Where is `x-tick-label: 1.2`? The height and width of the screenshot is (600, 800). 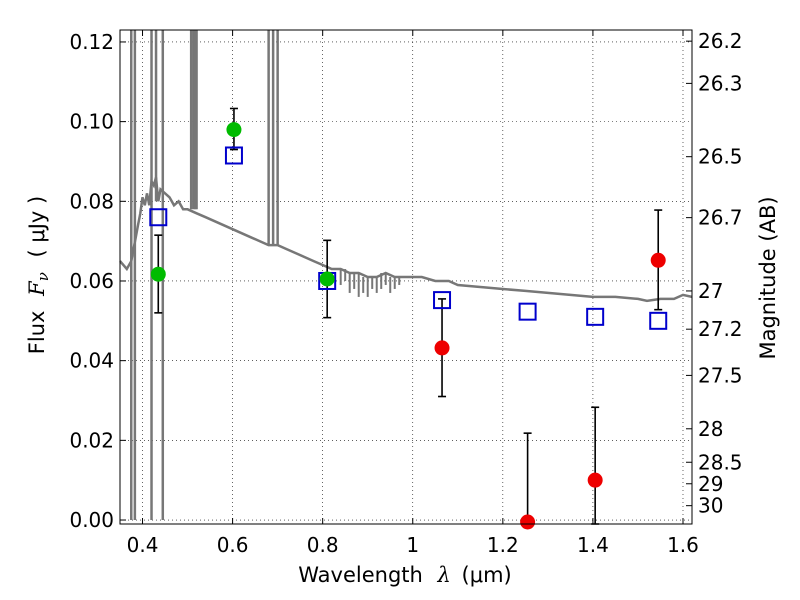 x-tick-label: 1.2 is located at coordinates (503, 545).